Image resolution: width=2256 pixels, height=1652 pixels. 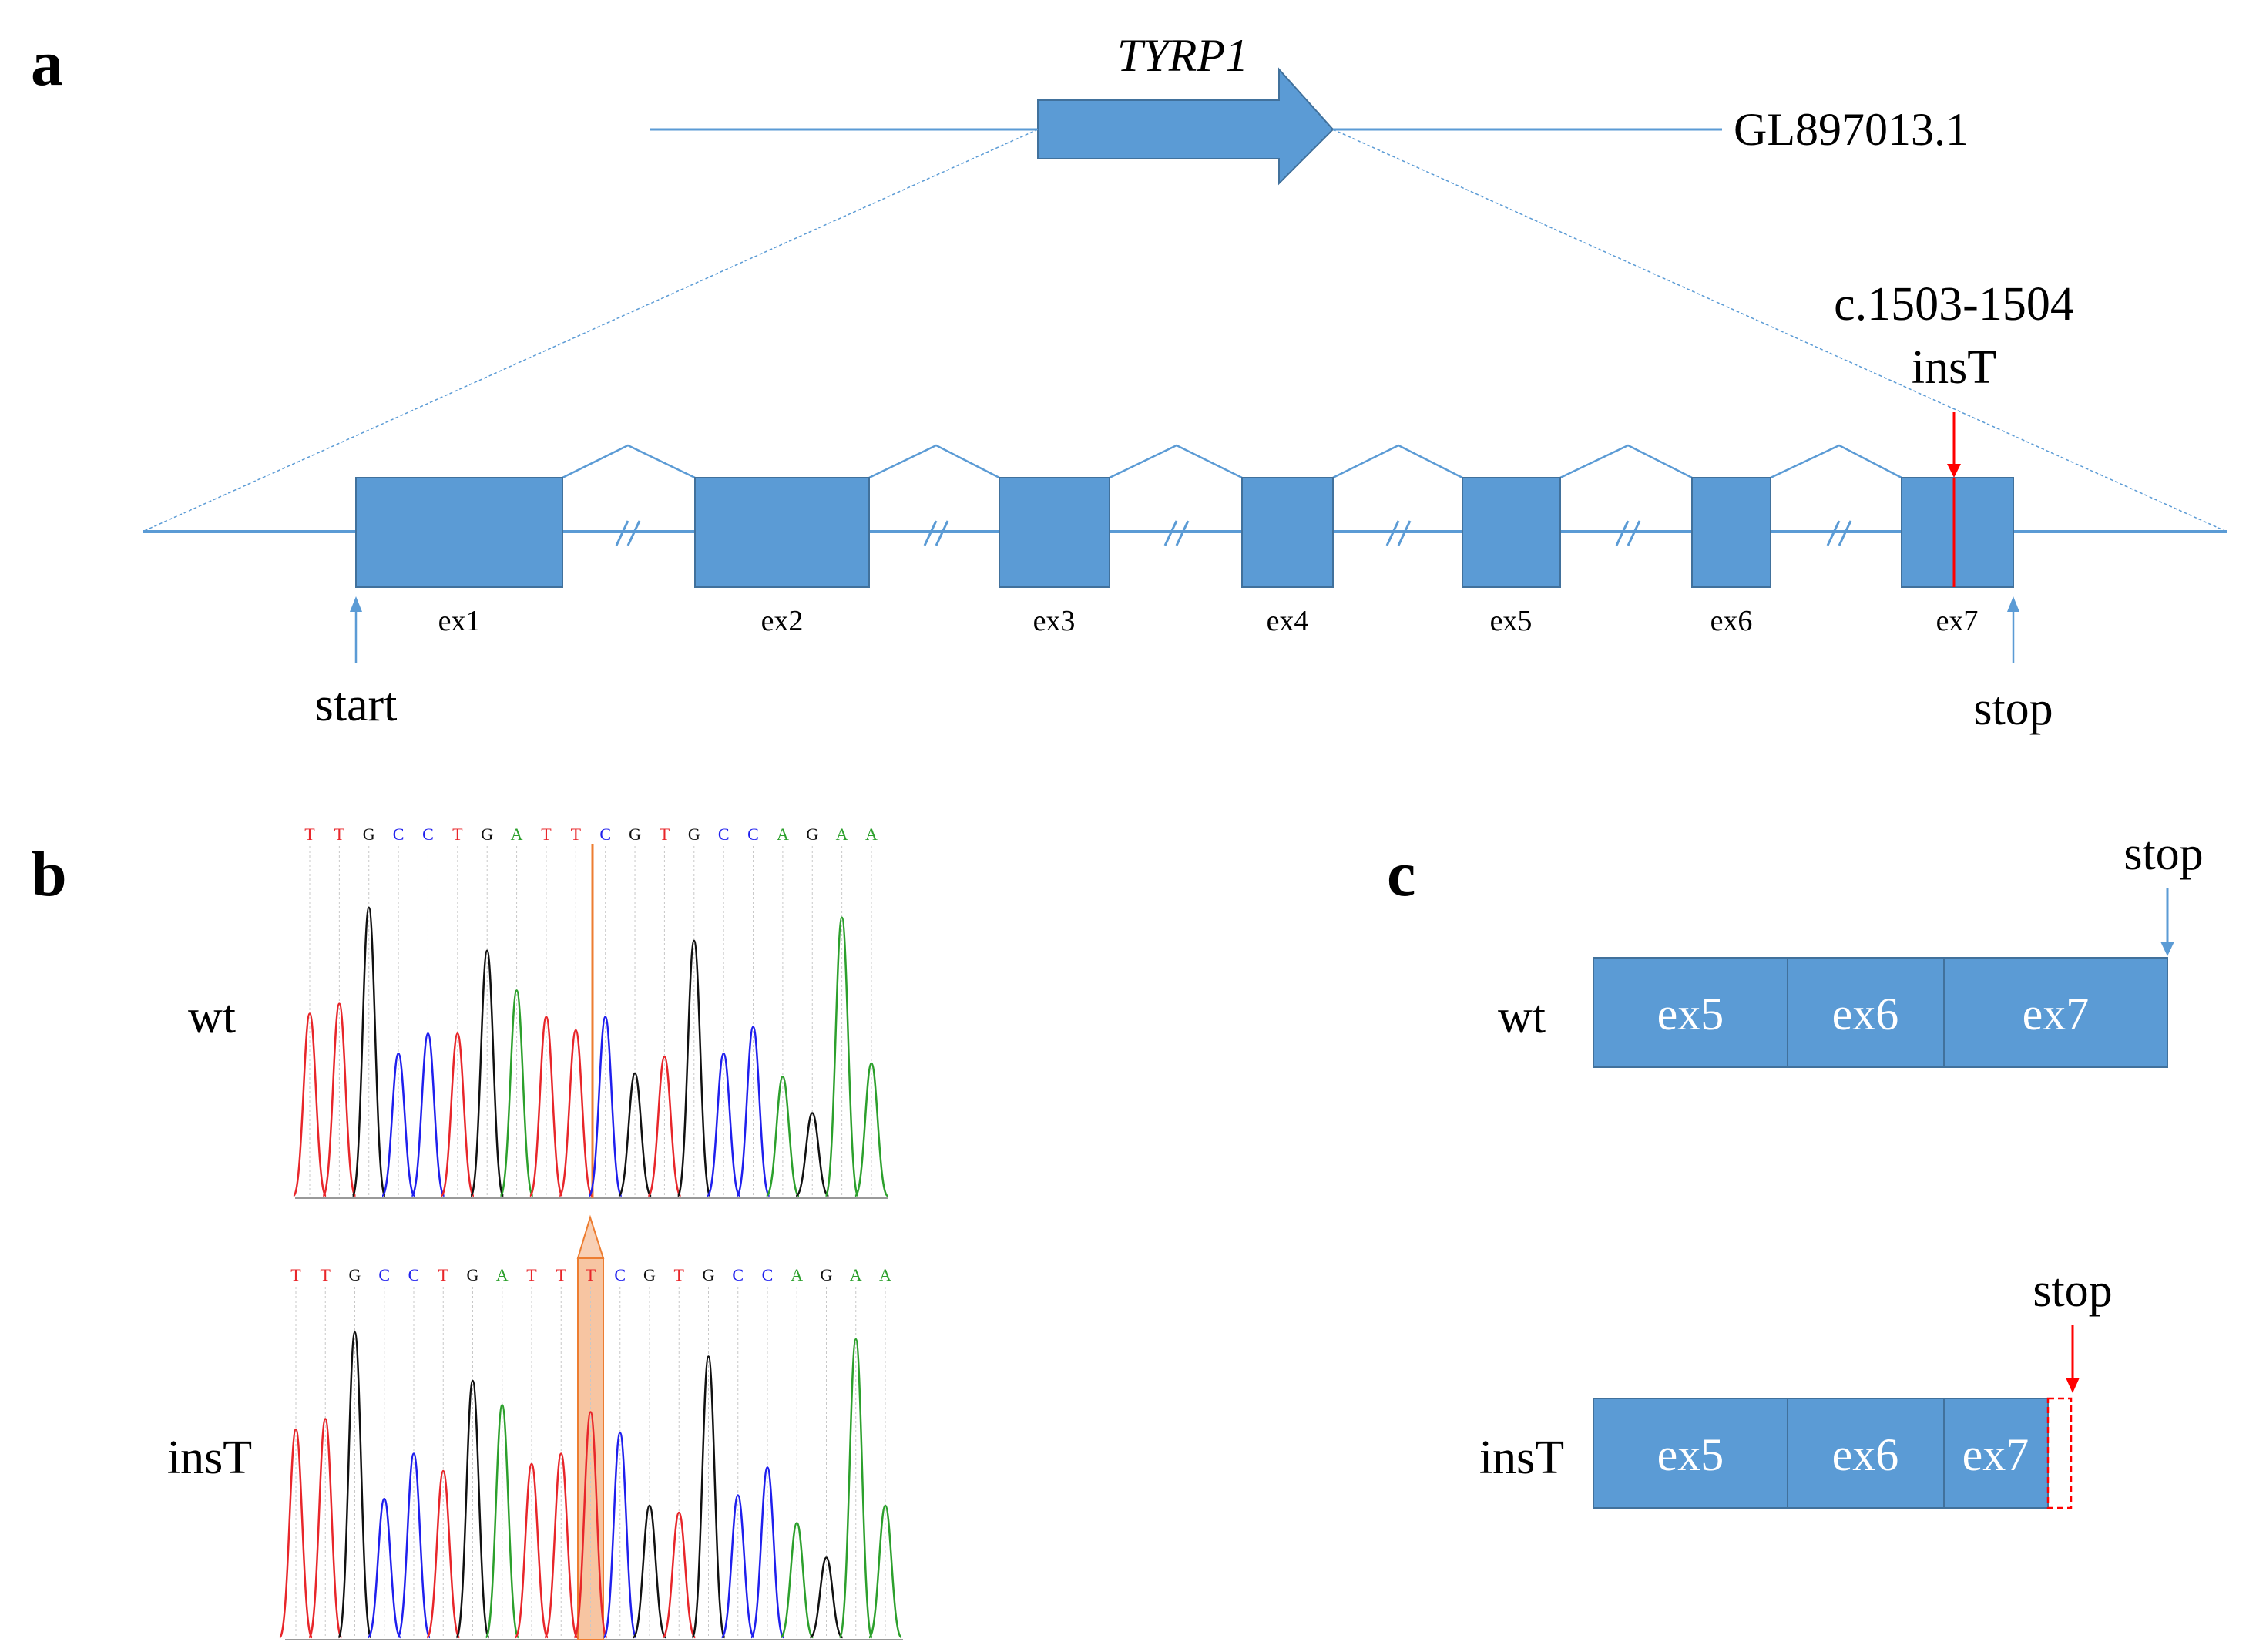 I want to click on zoom-line-right, so click(x=1779, y=330).